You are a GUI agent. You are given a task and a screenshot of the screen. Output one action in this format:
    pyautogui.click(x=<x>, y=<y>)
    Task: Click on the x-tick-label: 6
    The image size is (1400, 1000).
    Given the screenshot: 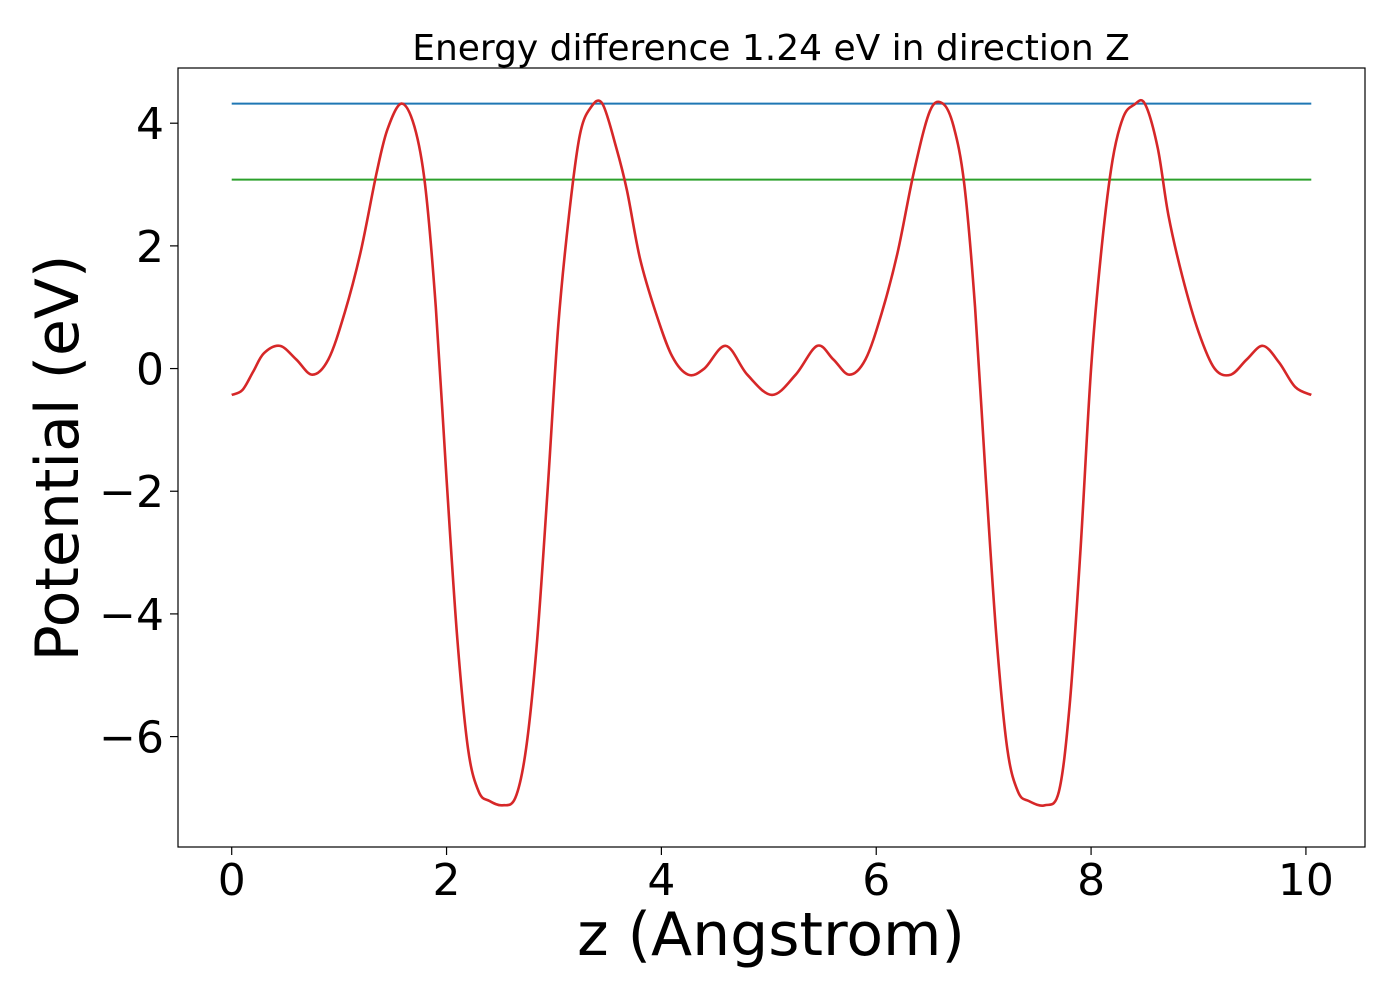 What is the action you would take?
    pyautogui.click(x=876, y=880)
    